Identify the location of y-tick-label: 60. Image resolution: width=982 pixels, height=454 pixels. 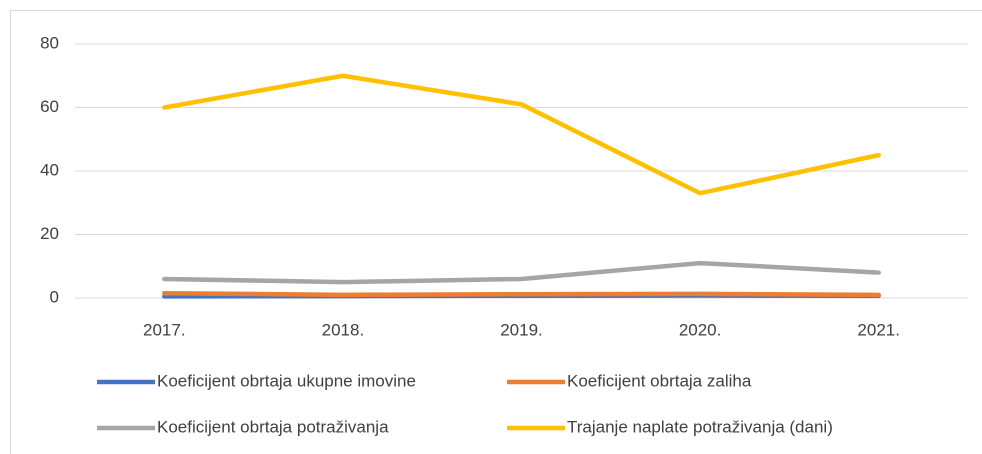
(49, 106).